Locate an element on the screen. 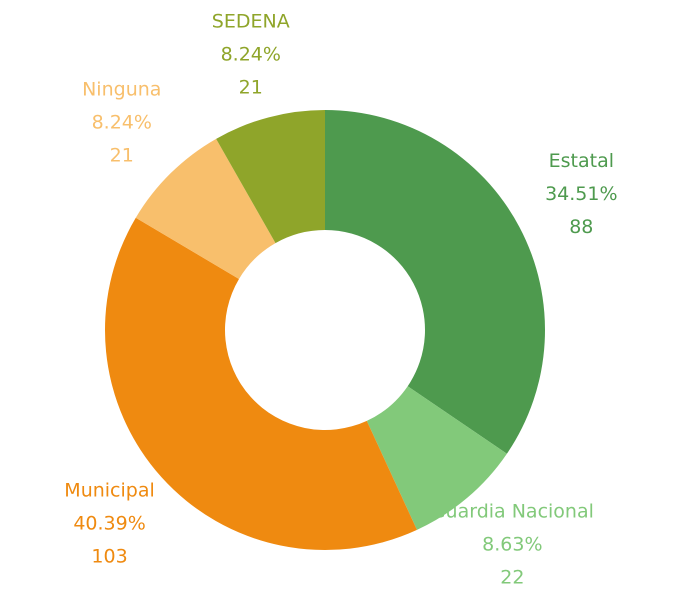 The height and width of the screenshot is (600, 683). slice-label: SEDENA is located at coordinates (251, 22).